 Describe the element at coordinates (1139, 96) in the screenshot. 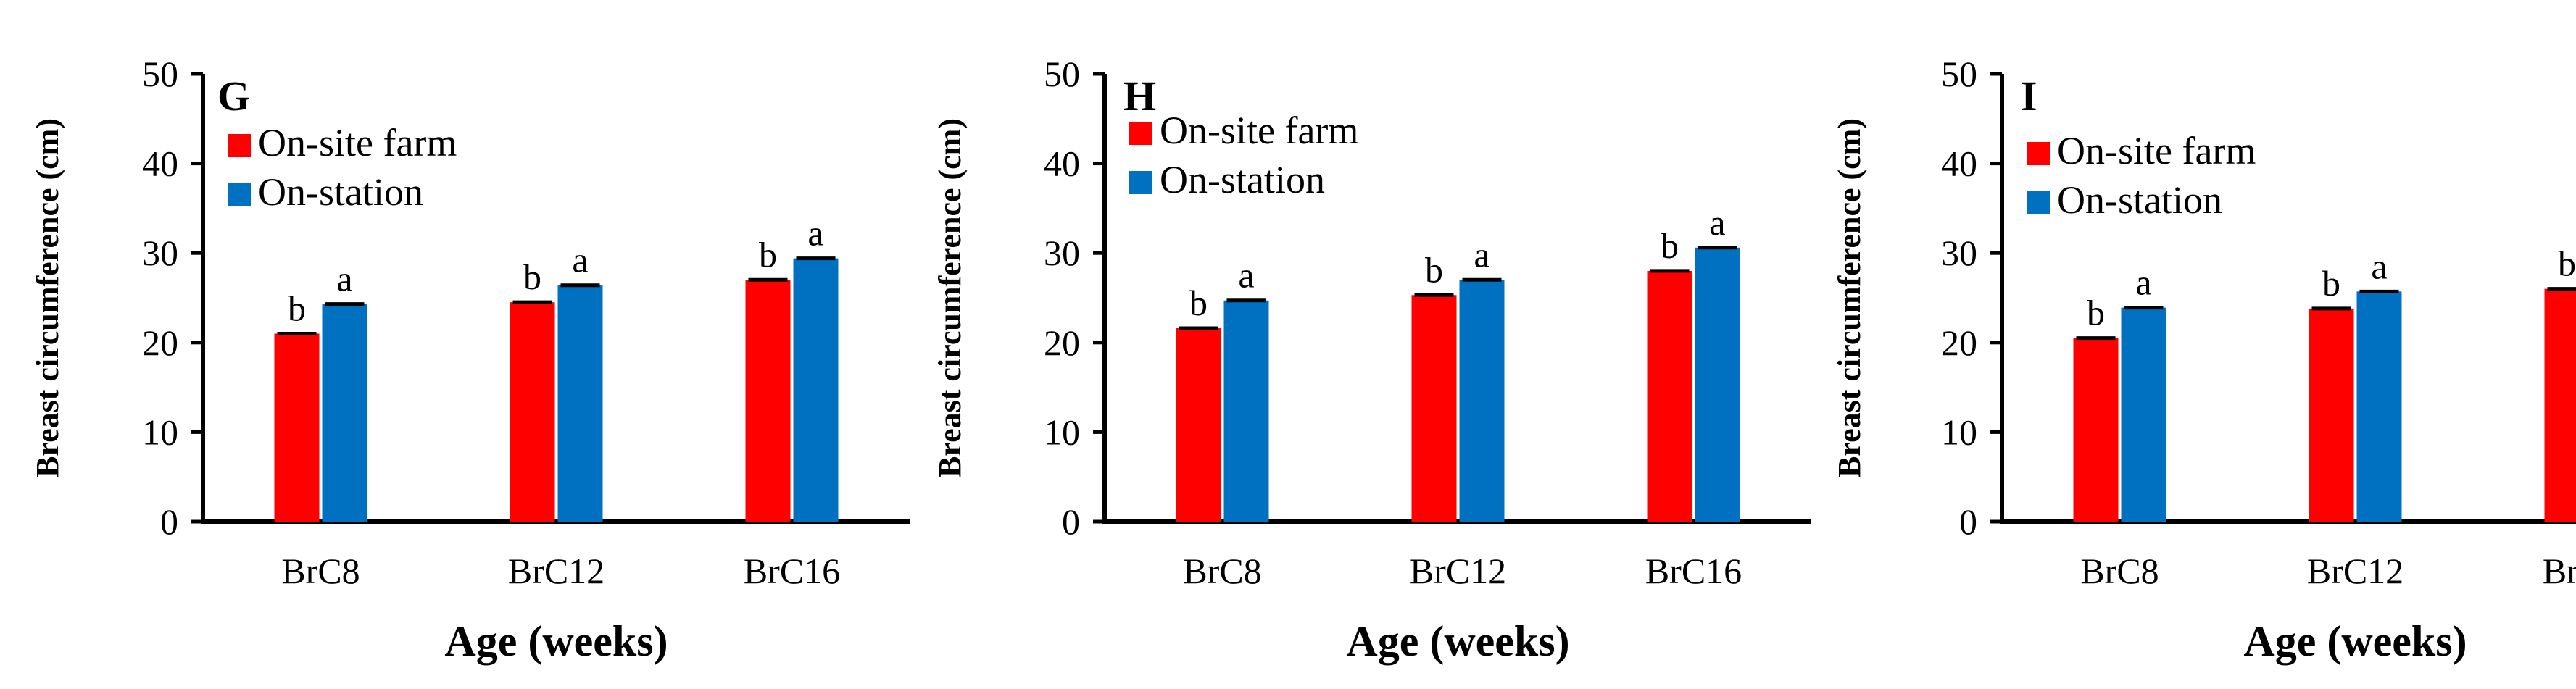

I see `panel-letter: H` at that location.